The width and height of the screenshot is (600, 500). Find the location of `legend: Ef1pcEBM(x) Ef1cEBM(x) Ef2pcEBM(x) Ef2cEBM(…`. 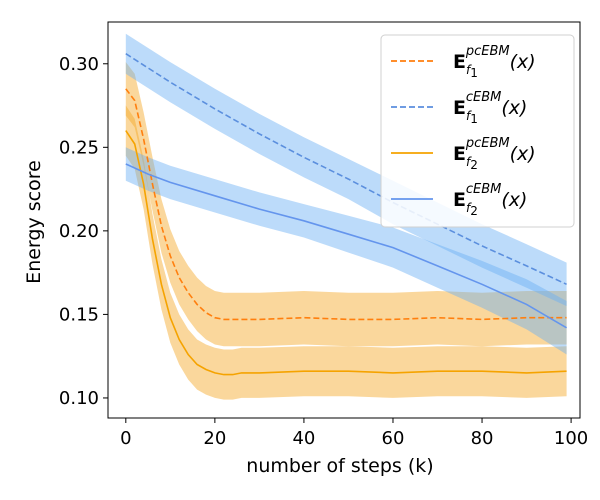

legend: Ef1pcEBM(x) Ef1cEBM(x) Ef2pcEBM(x) Ef2cEBM(… is located at coordinates (477, 131).